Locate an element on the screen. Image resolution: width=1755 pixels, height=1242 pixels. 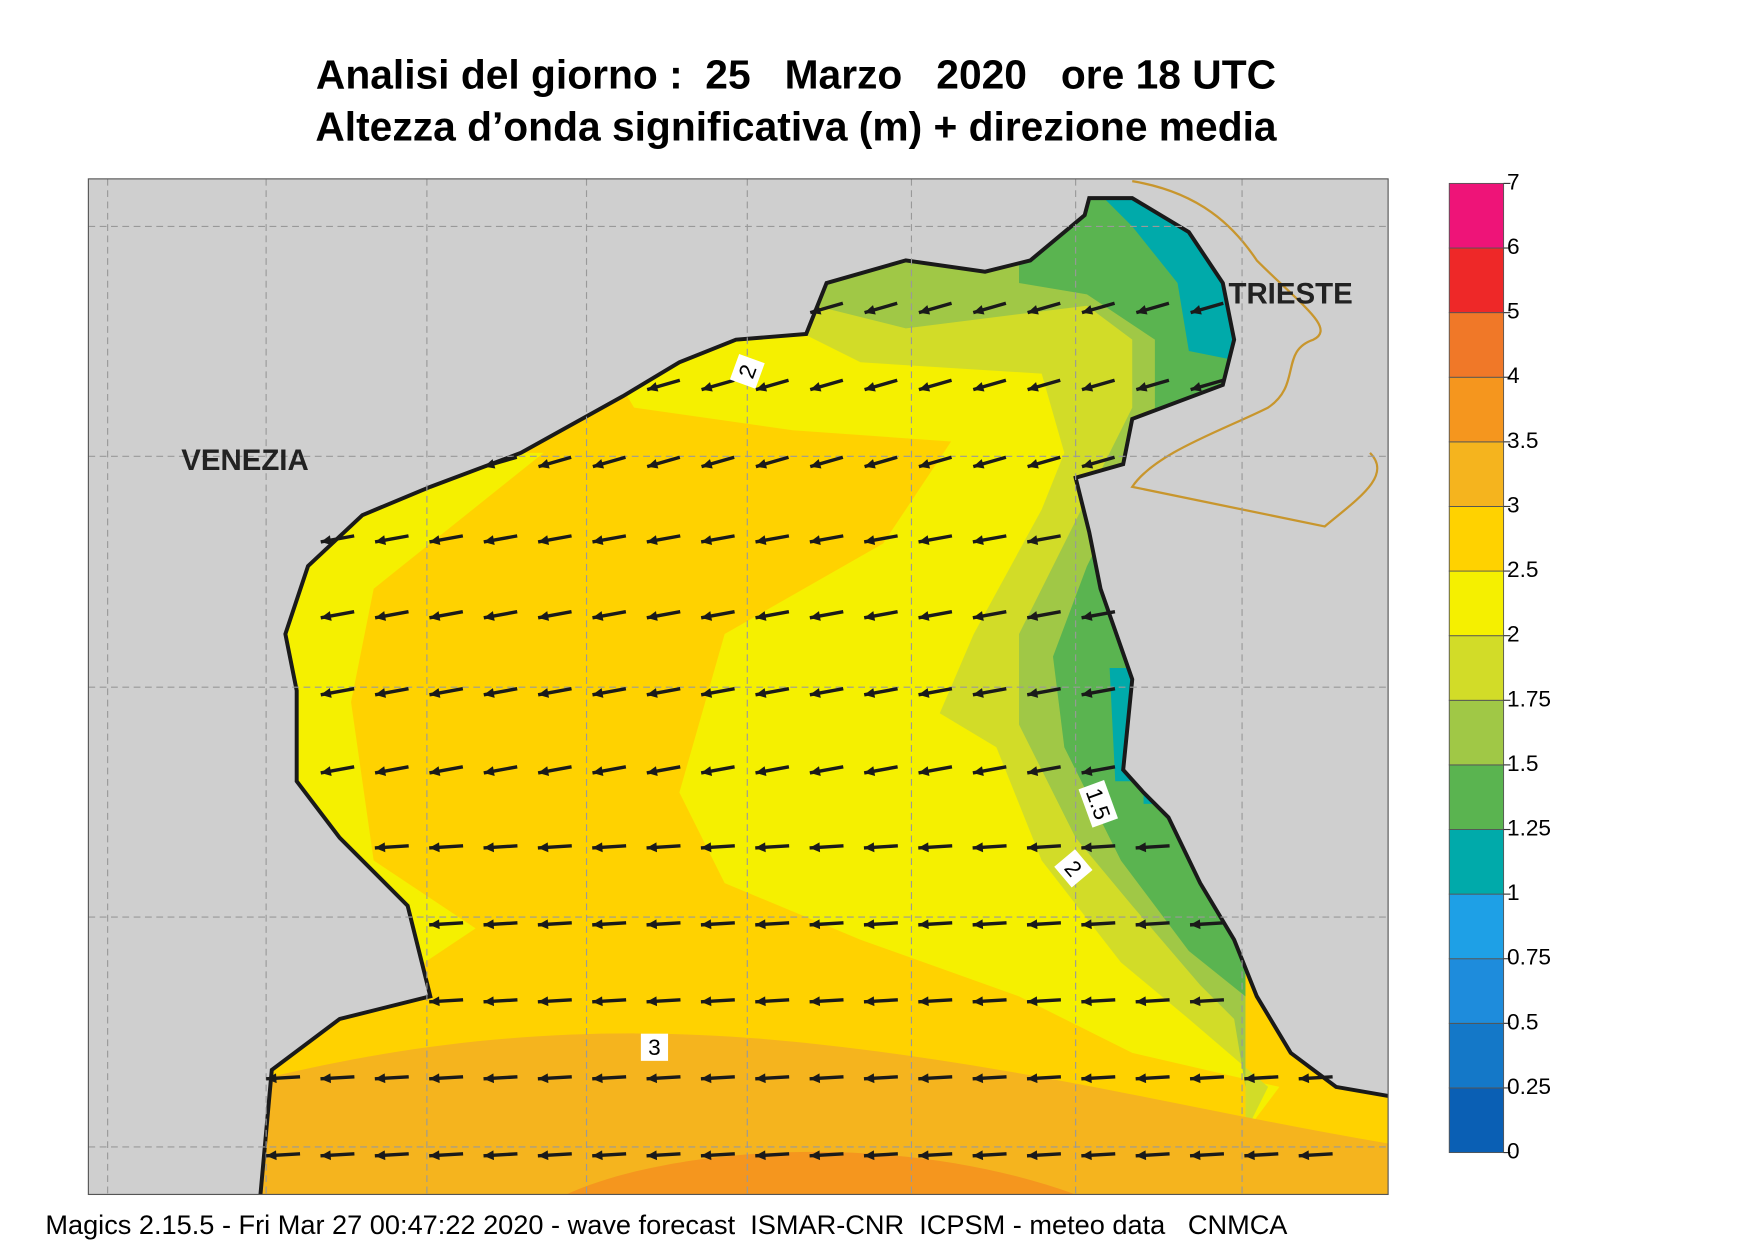
colorbar-tick-label: 1.5 is located at coordinates (1522, 763).